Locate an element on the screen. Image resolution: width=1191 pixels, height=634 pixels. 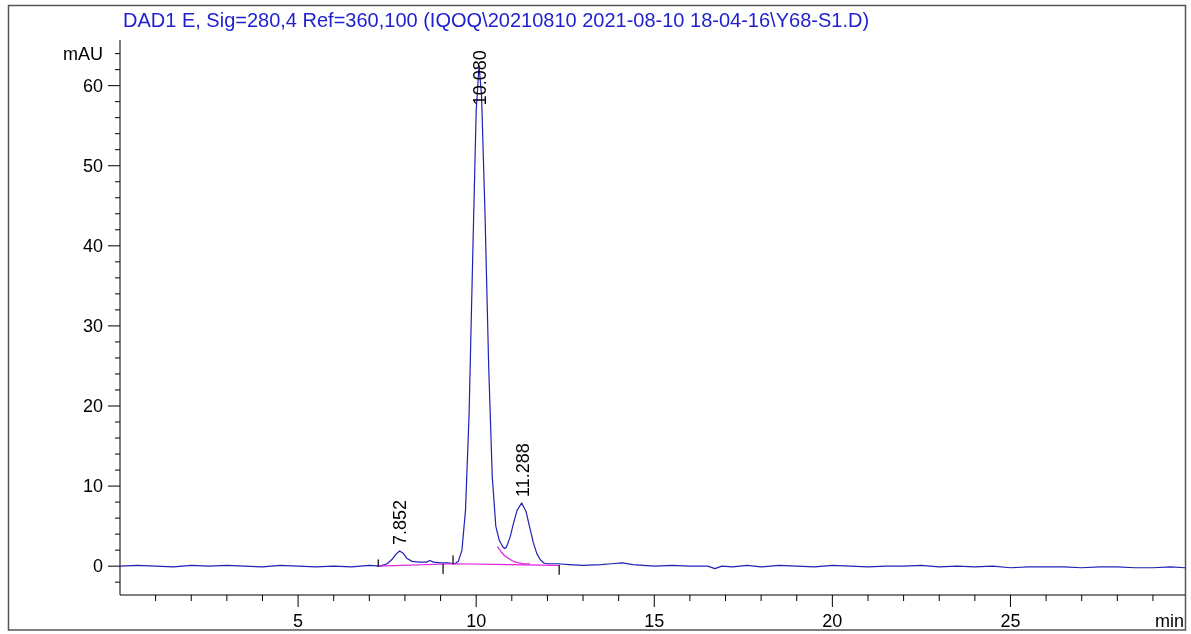
x-tick-label: 20 is located at coordinates (832, 621).